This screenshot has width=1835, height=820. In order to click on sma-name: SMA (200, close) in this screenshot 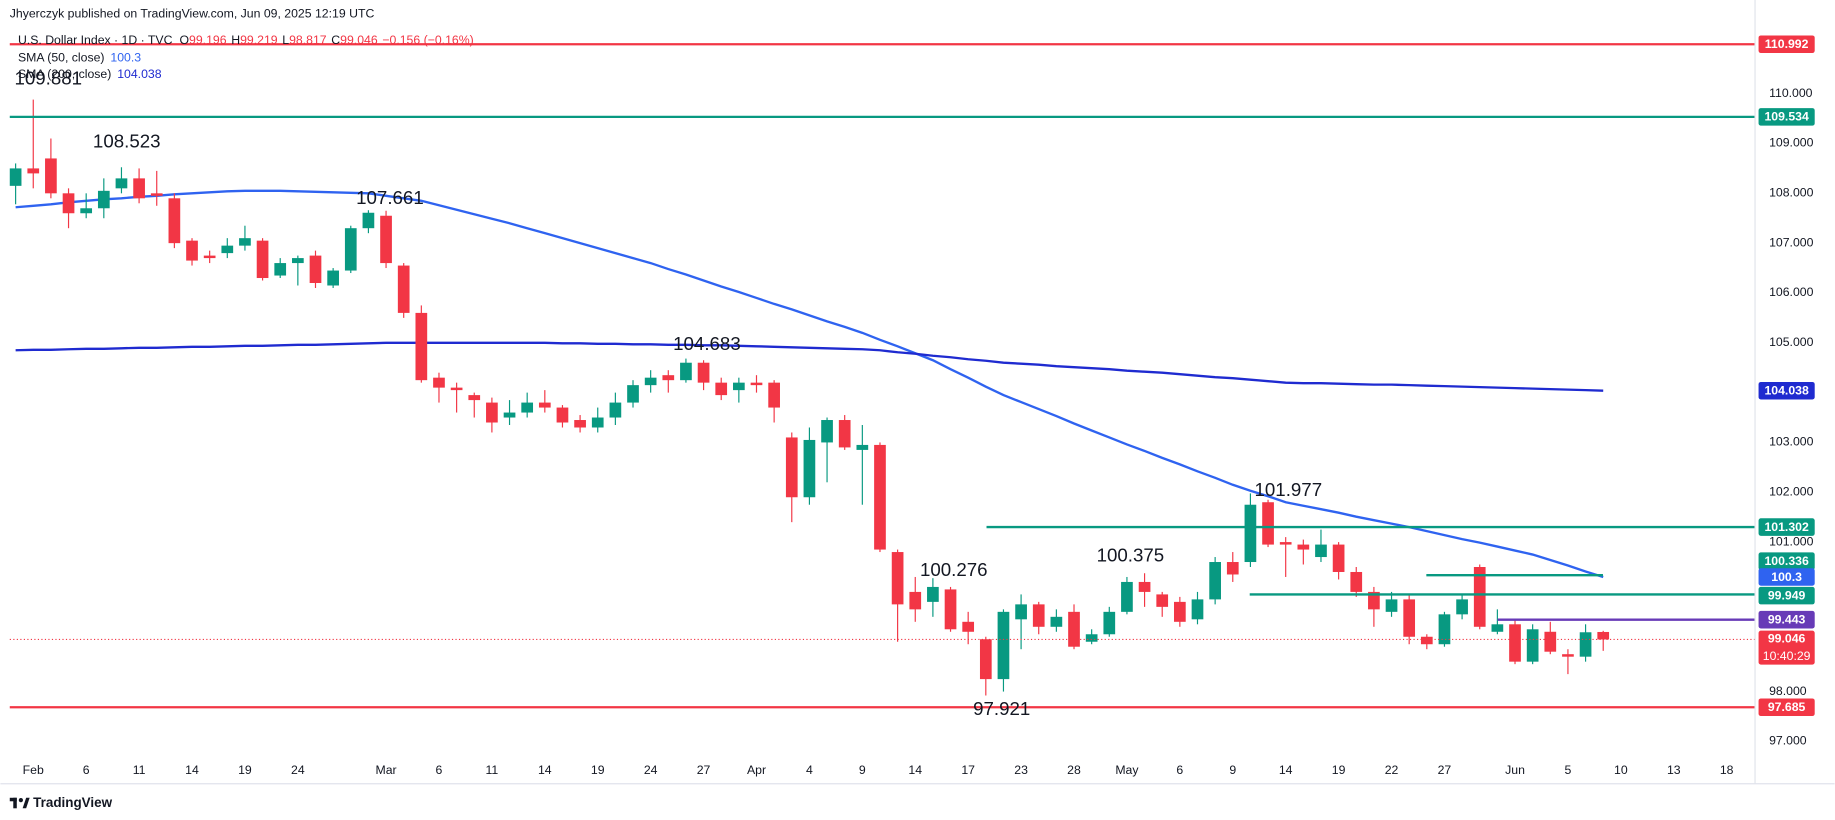, I will do `click(64, 74)`.